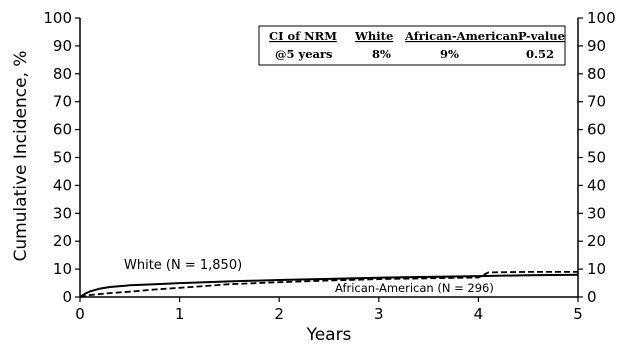 The width and height of the screenshot is (628, 345). I want to click on y-axis-title: Cumulative Incidence, %, so click(21, 155).